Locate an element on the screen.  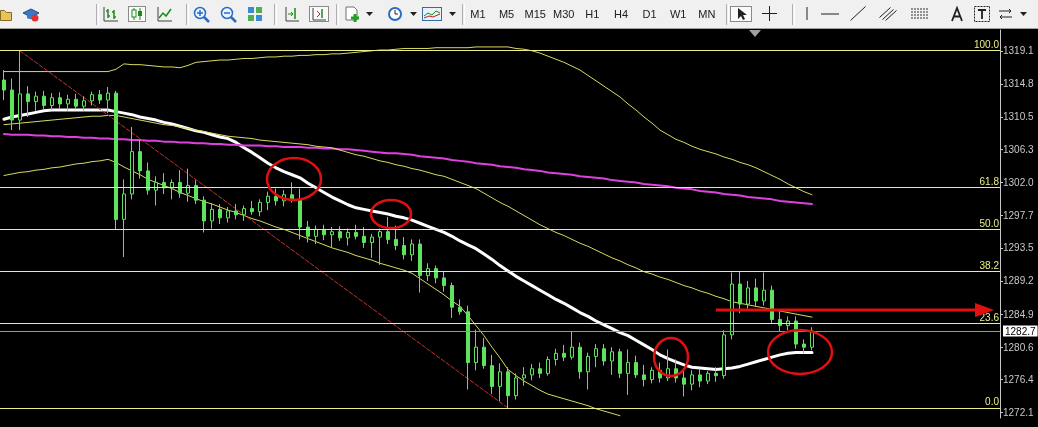
text: MN is located at coordinates (707, 14).